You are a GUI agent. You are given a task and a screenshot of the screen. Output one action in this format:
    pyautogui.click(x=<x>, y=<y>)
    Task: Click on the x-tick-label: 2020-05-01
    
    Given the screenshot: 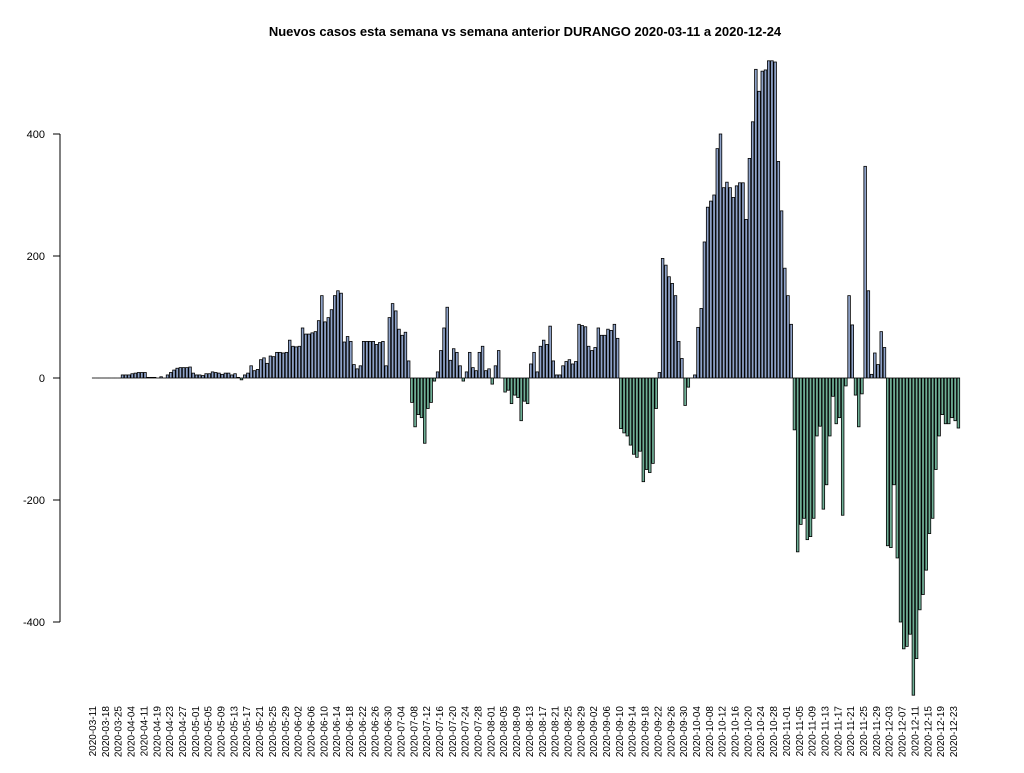 What is the action you would take?
    pyautogui.click(x=196, y=732)
    